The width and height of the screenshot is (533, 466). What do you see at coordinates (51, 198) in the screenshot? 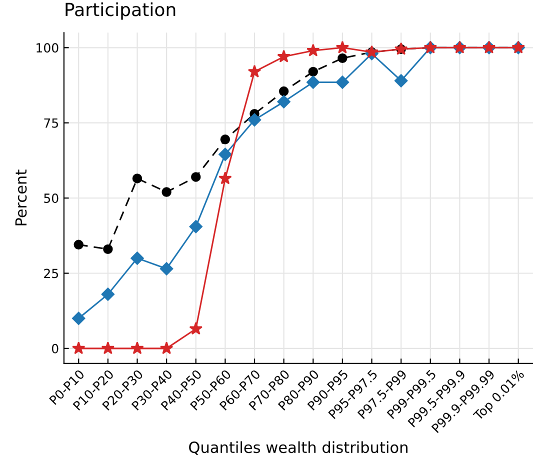
I see `y-tick-label: 50` at bounding box center [51, 198].